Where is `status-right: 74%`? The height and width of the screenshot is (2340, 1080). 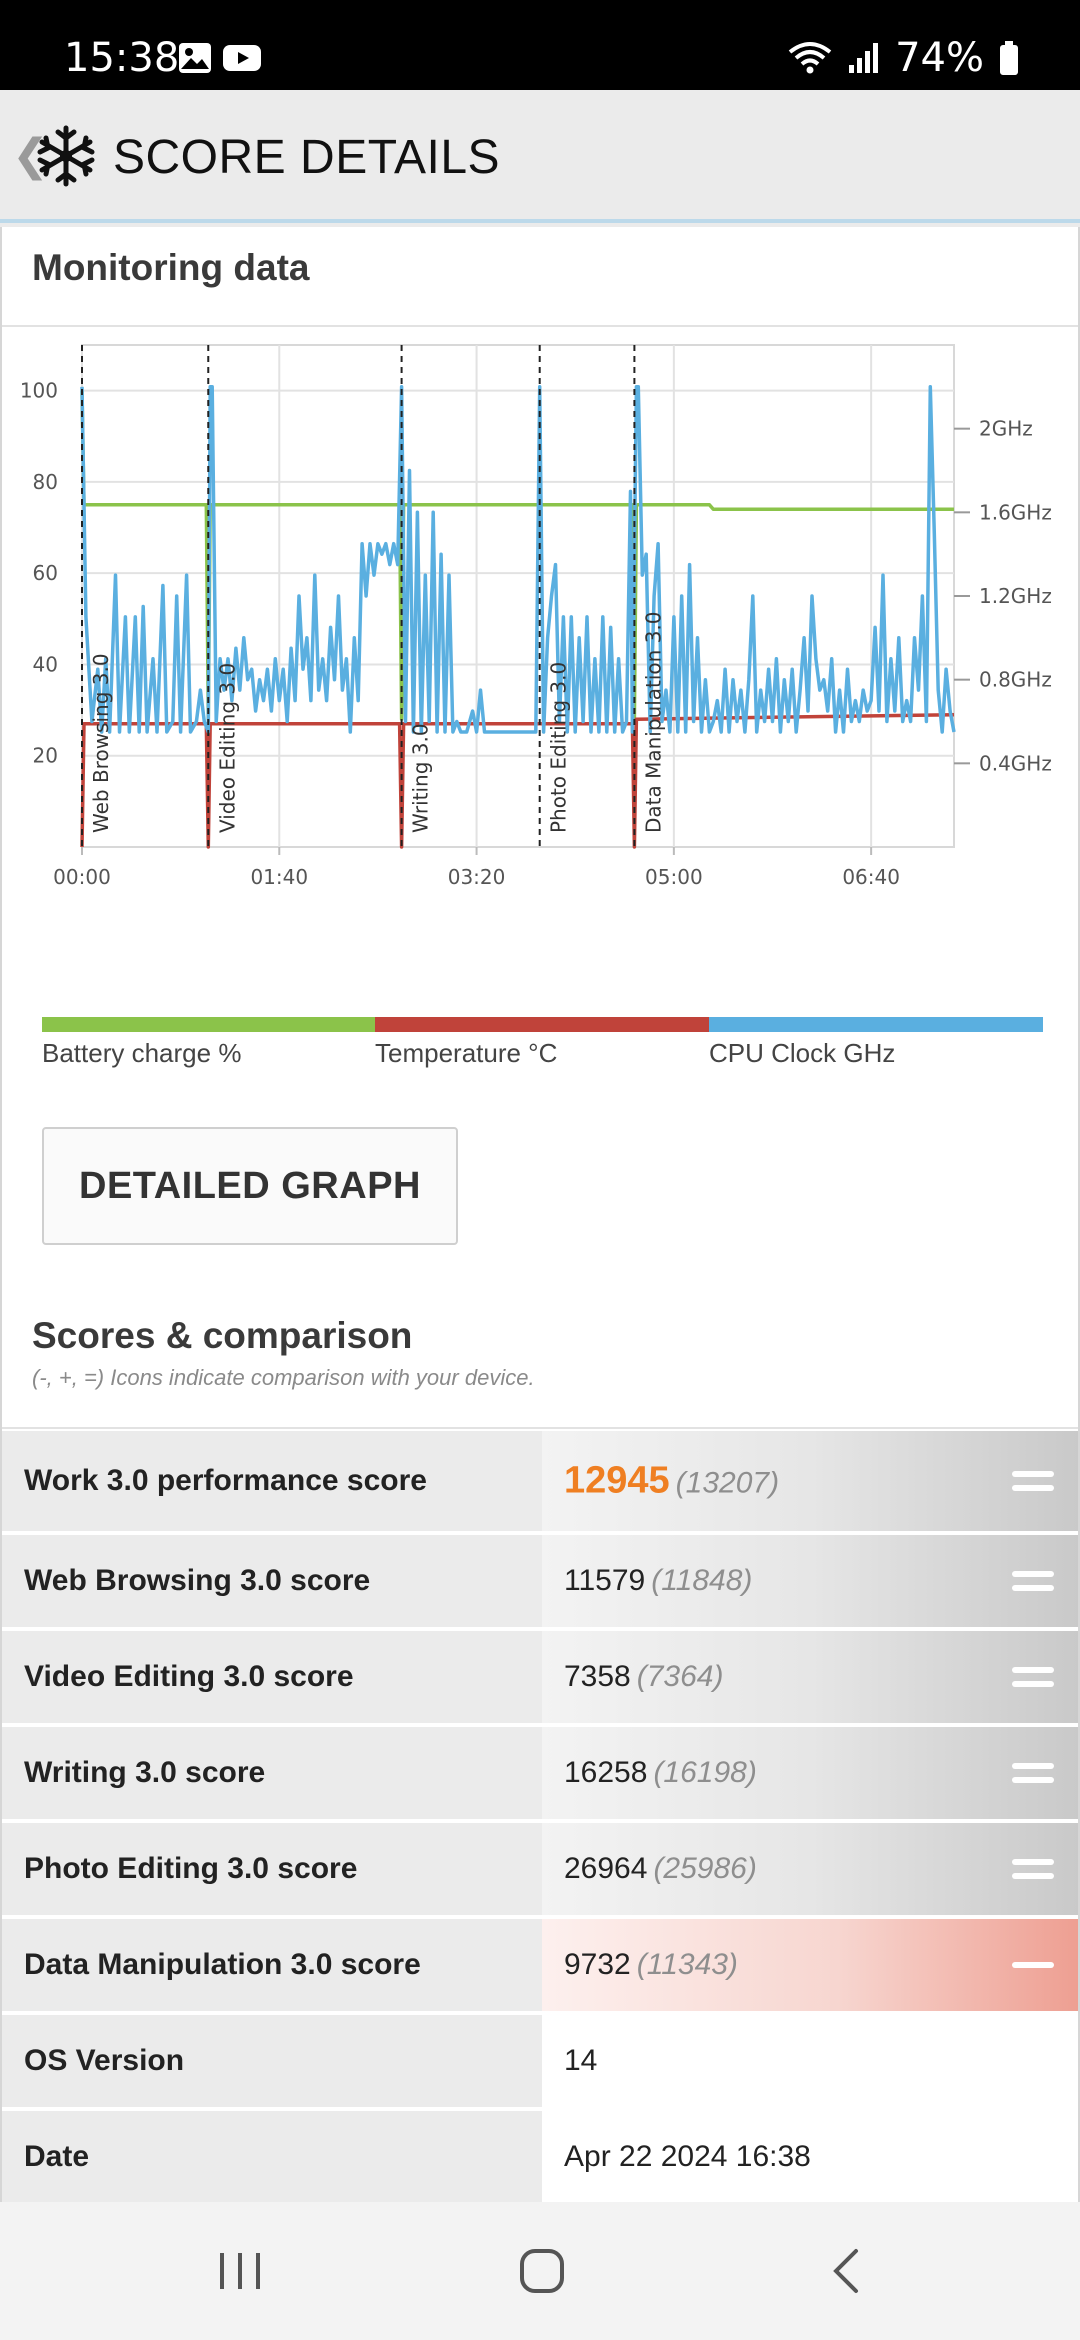
status-right: 74% is located at coordinates (903, 58).